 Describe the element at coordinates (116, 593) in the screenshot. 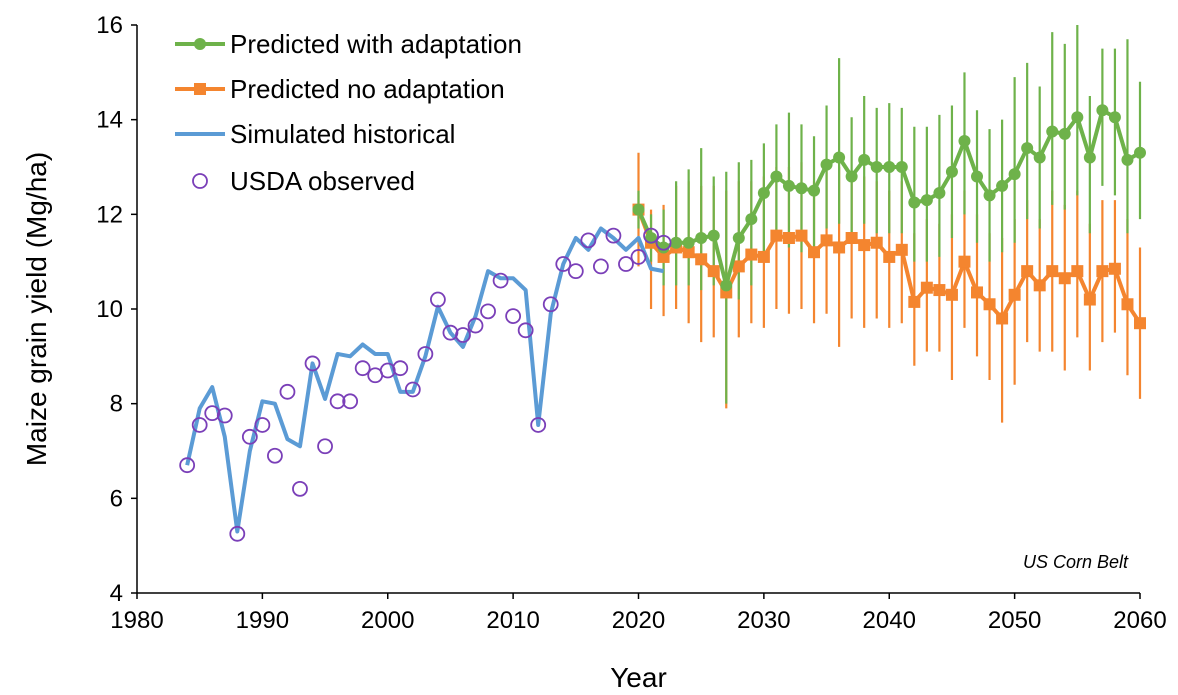

I see `y-tick-label: 4` at that location.